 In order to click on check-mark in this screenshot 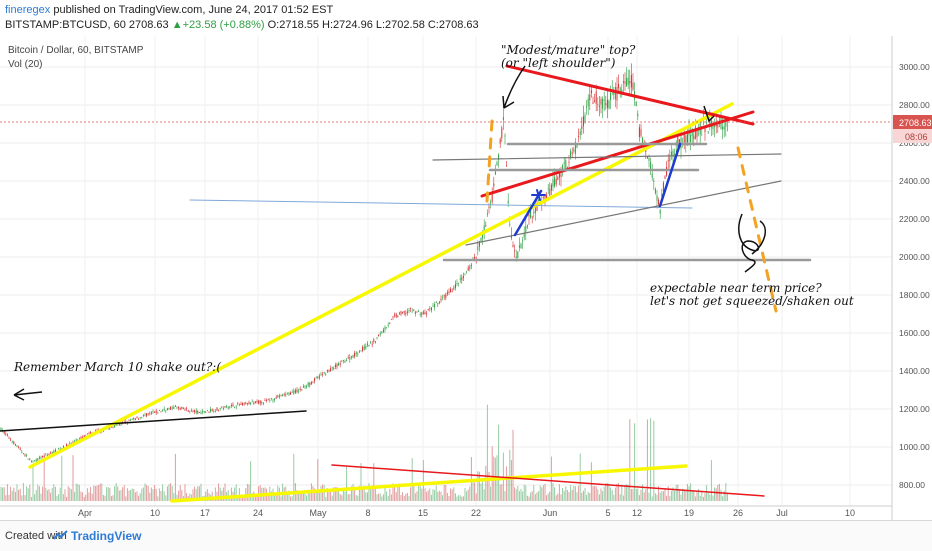, I will do `click(709, 114)`.